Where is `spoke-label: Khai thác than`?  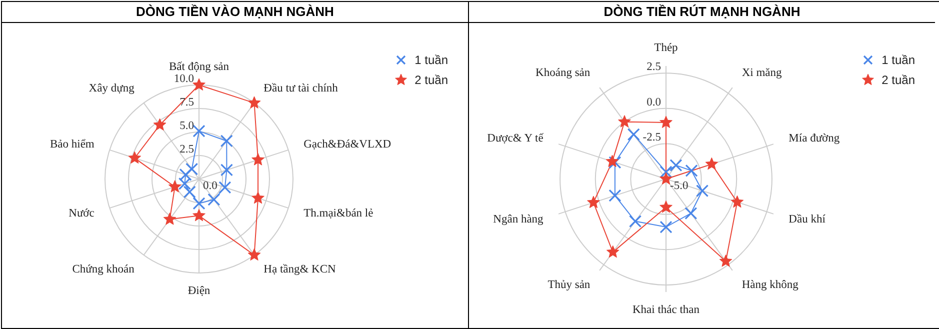 spoke-label: Khai thác than is located at coordinates (666, 310).